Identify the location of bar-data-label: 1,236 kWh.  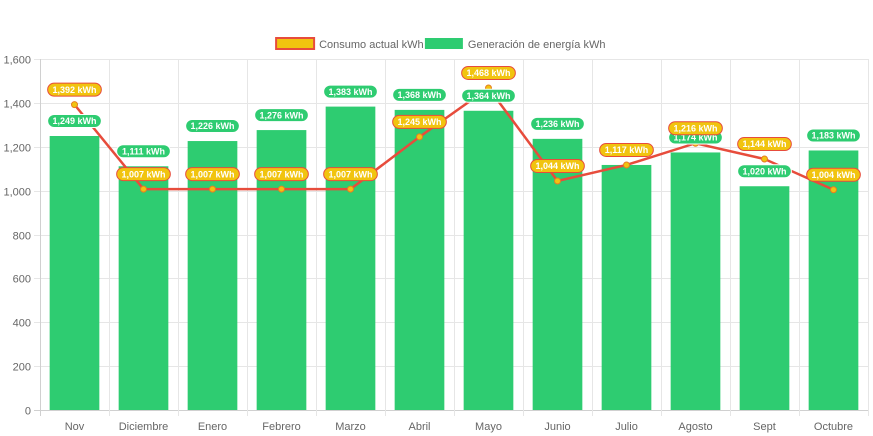
(557, 123).